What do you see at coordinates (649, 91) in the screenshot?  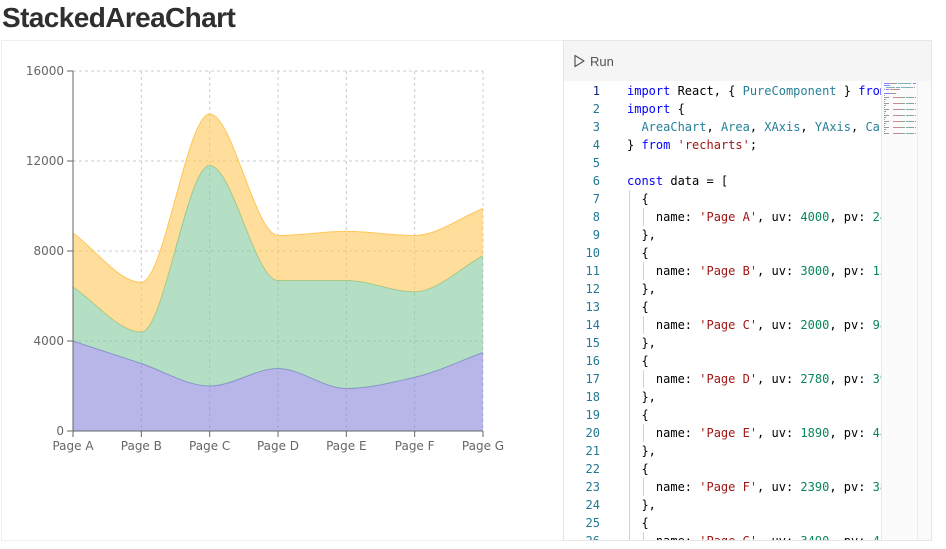 I see `code-token: import` at bounding box center [649, 91].